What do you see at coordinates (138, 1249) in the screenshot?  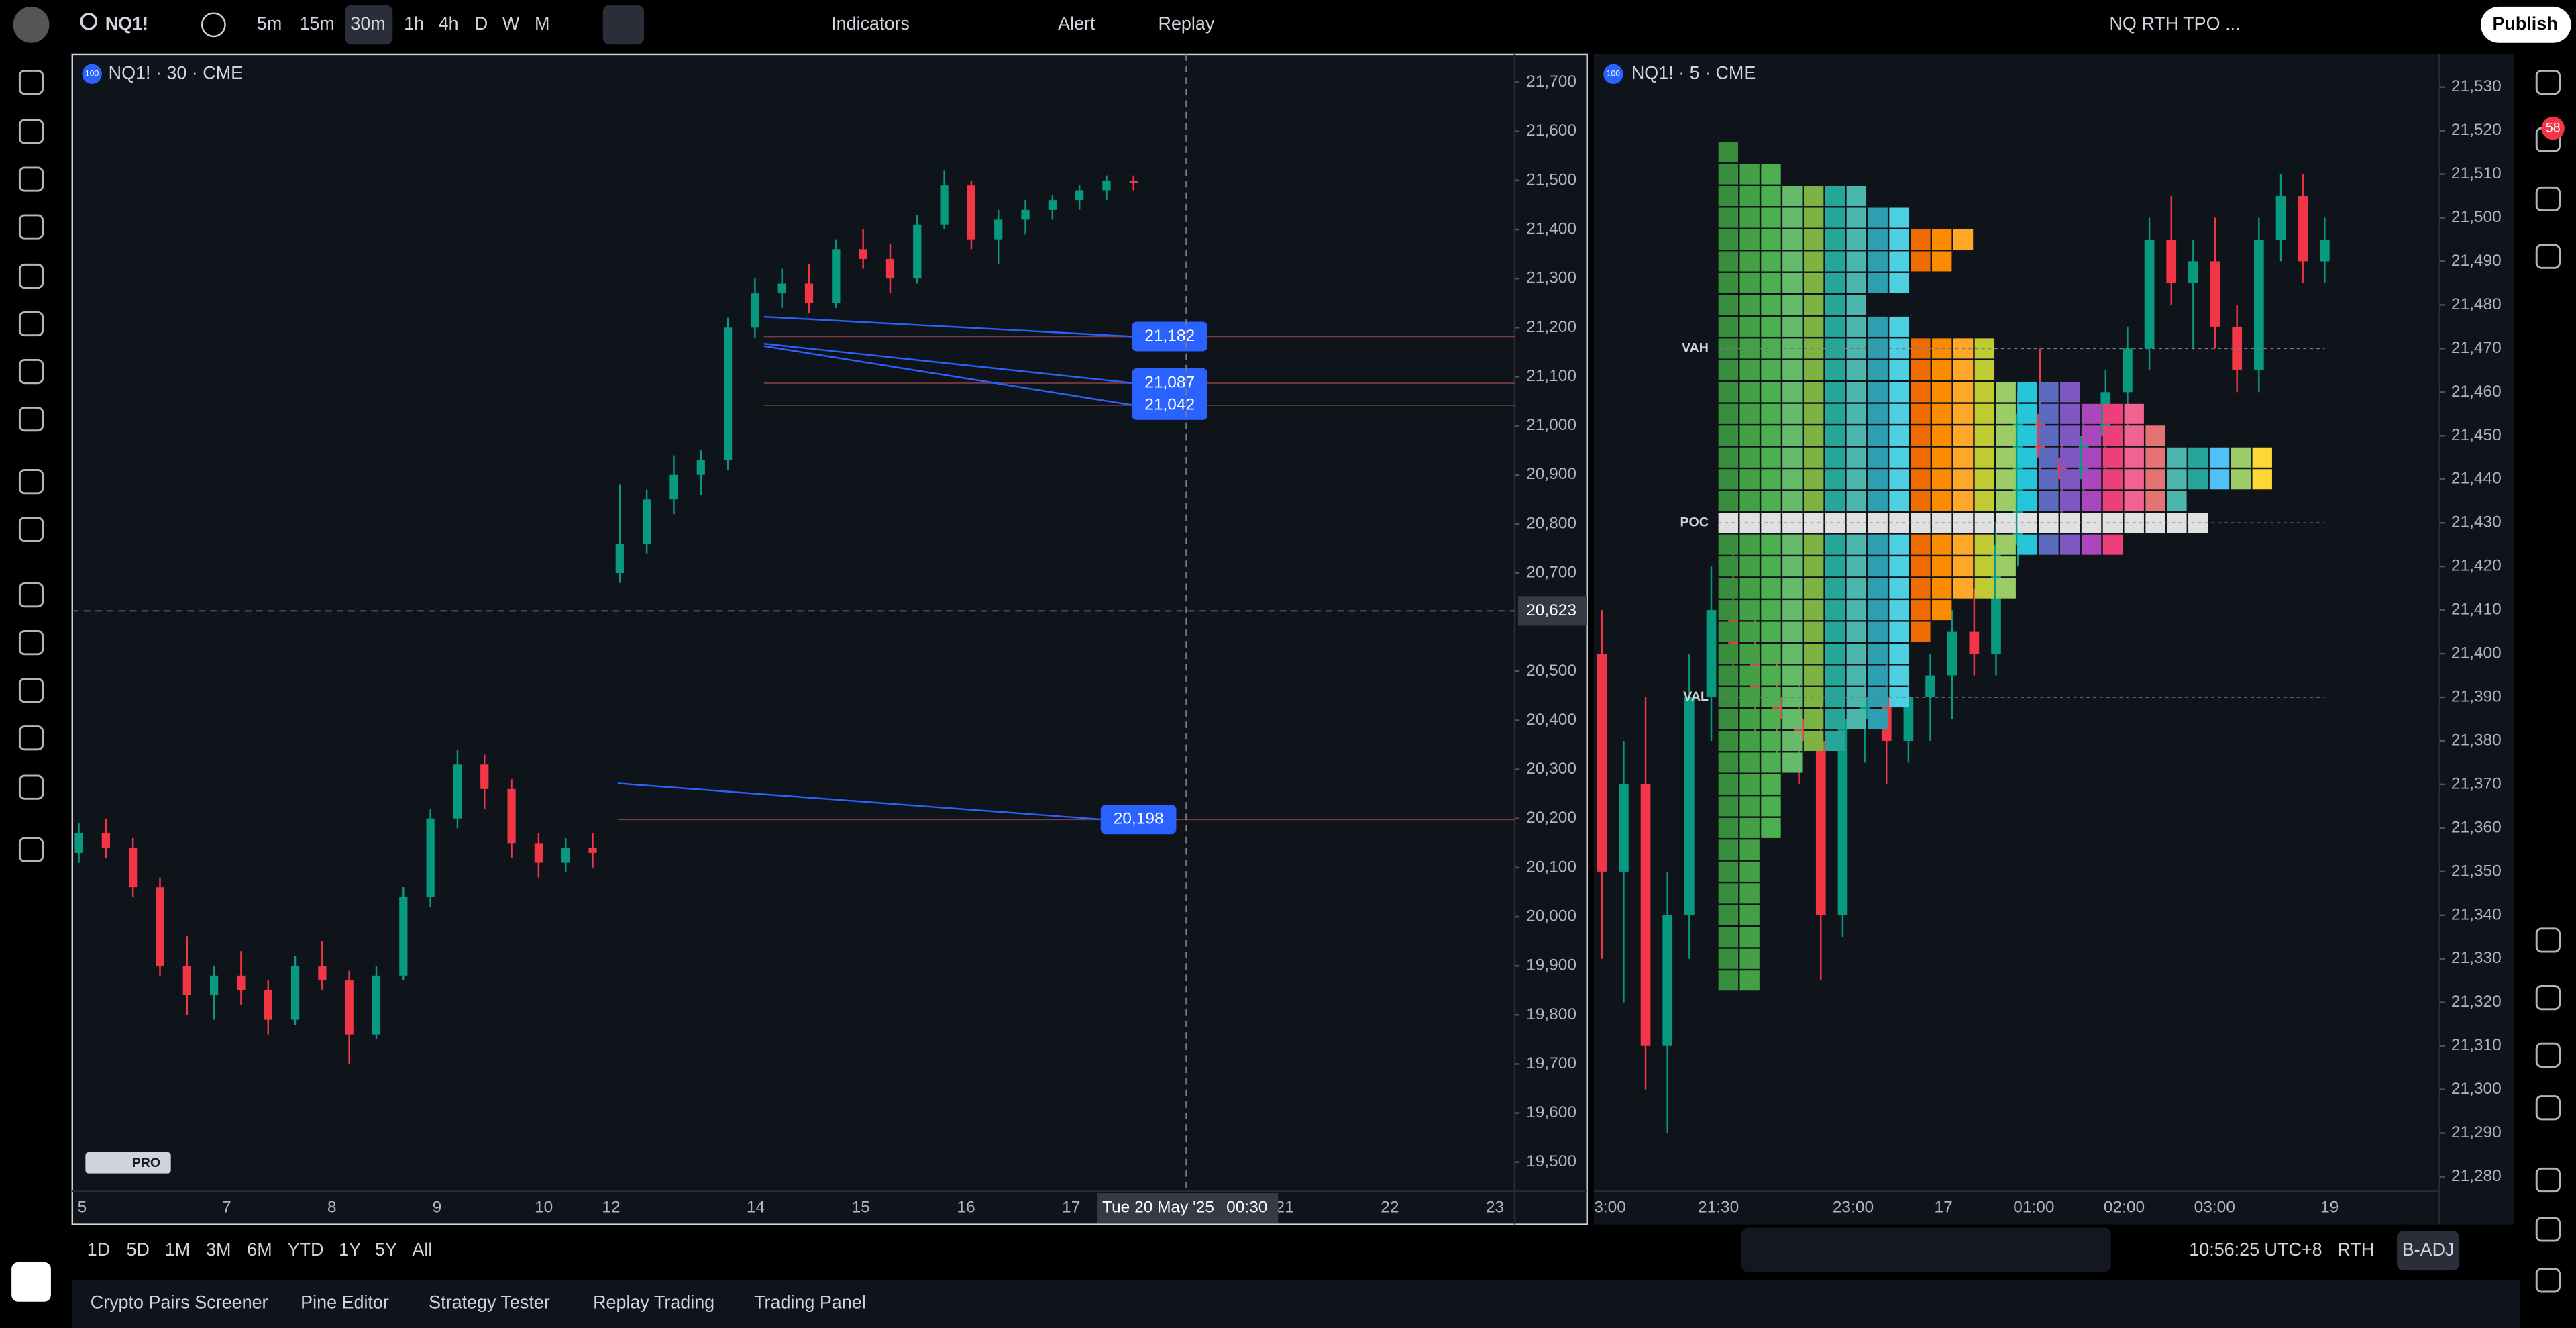 I see `range-button: 5D` at bounding box center [138, 1249].